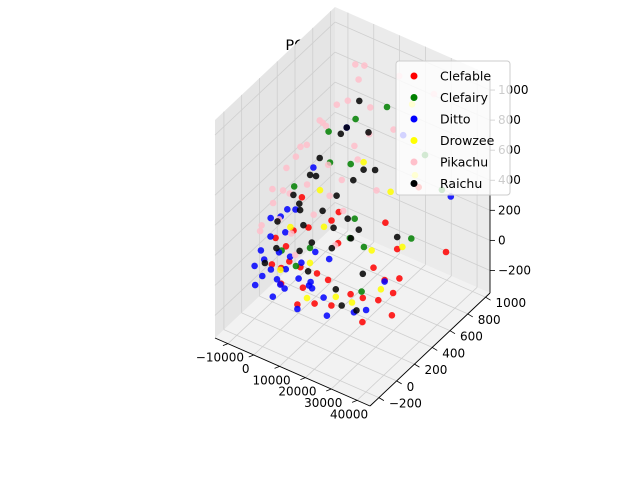  Describe the element at coordinates (297, 392) in the screenshot. I see `x-tick-label: 20000` at that location.